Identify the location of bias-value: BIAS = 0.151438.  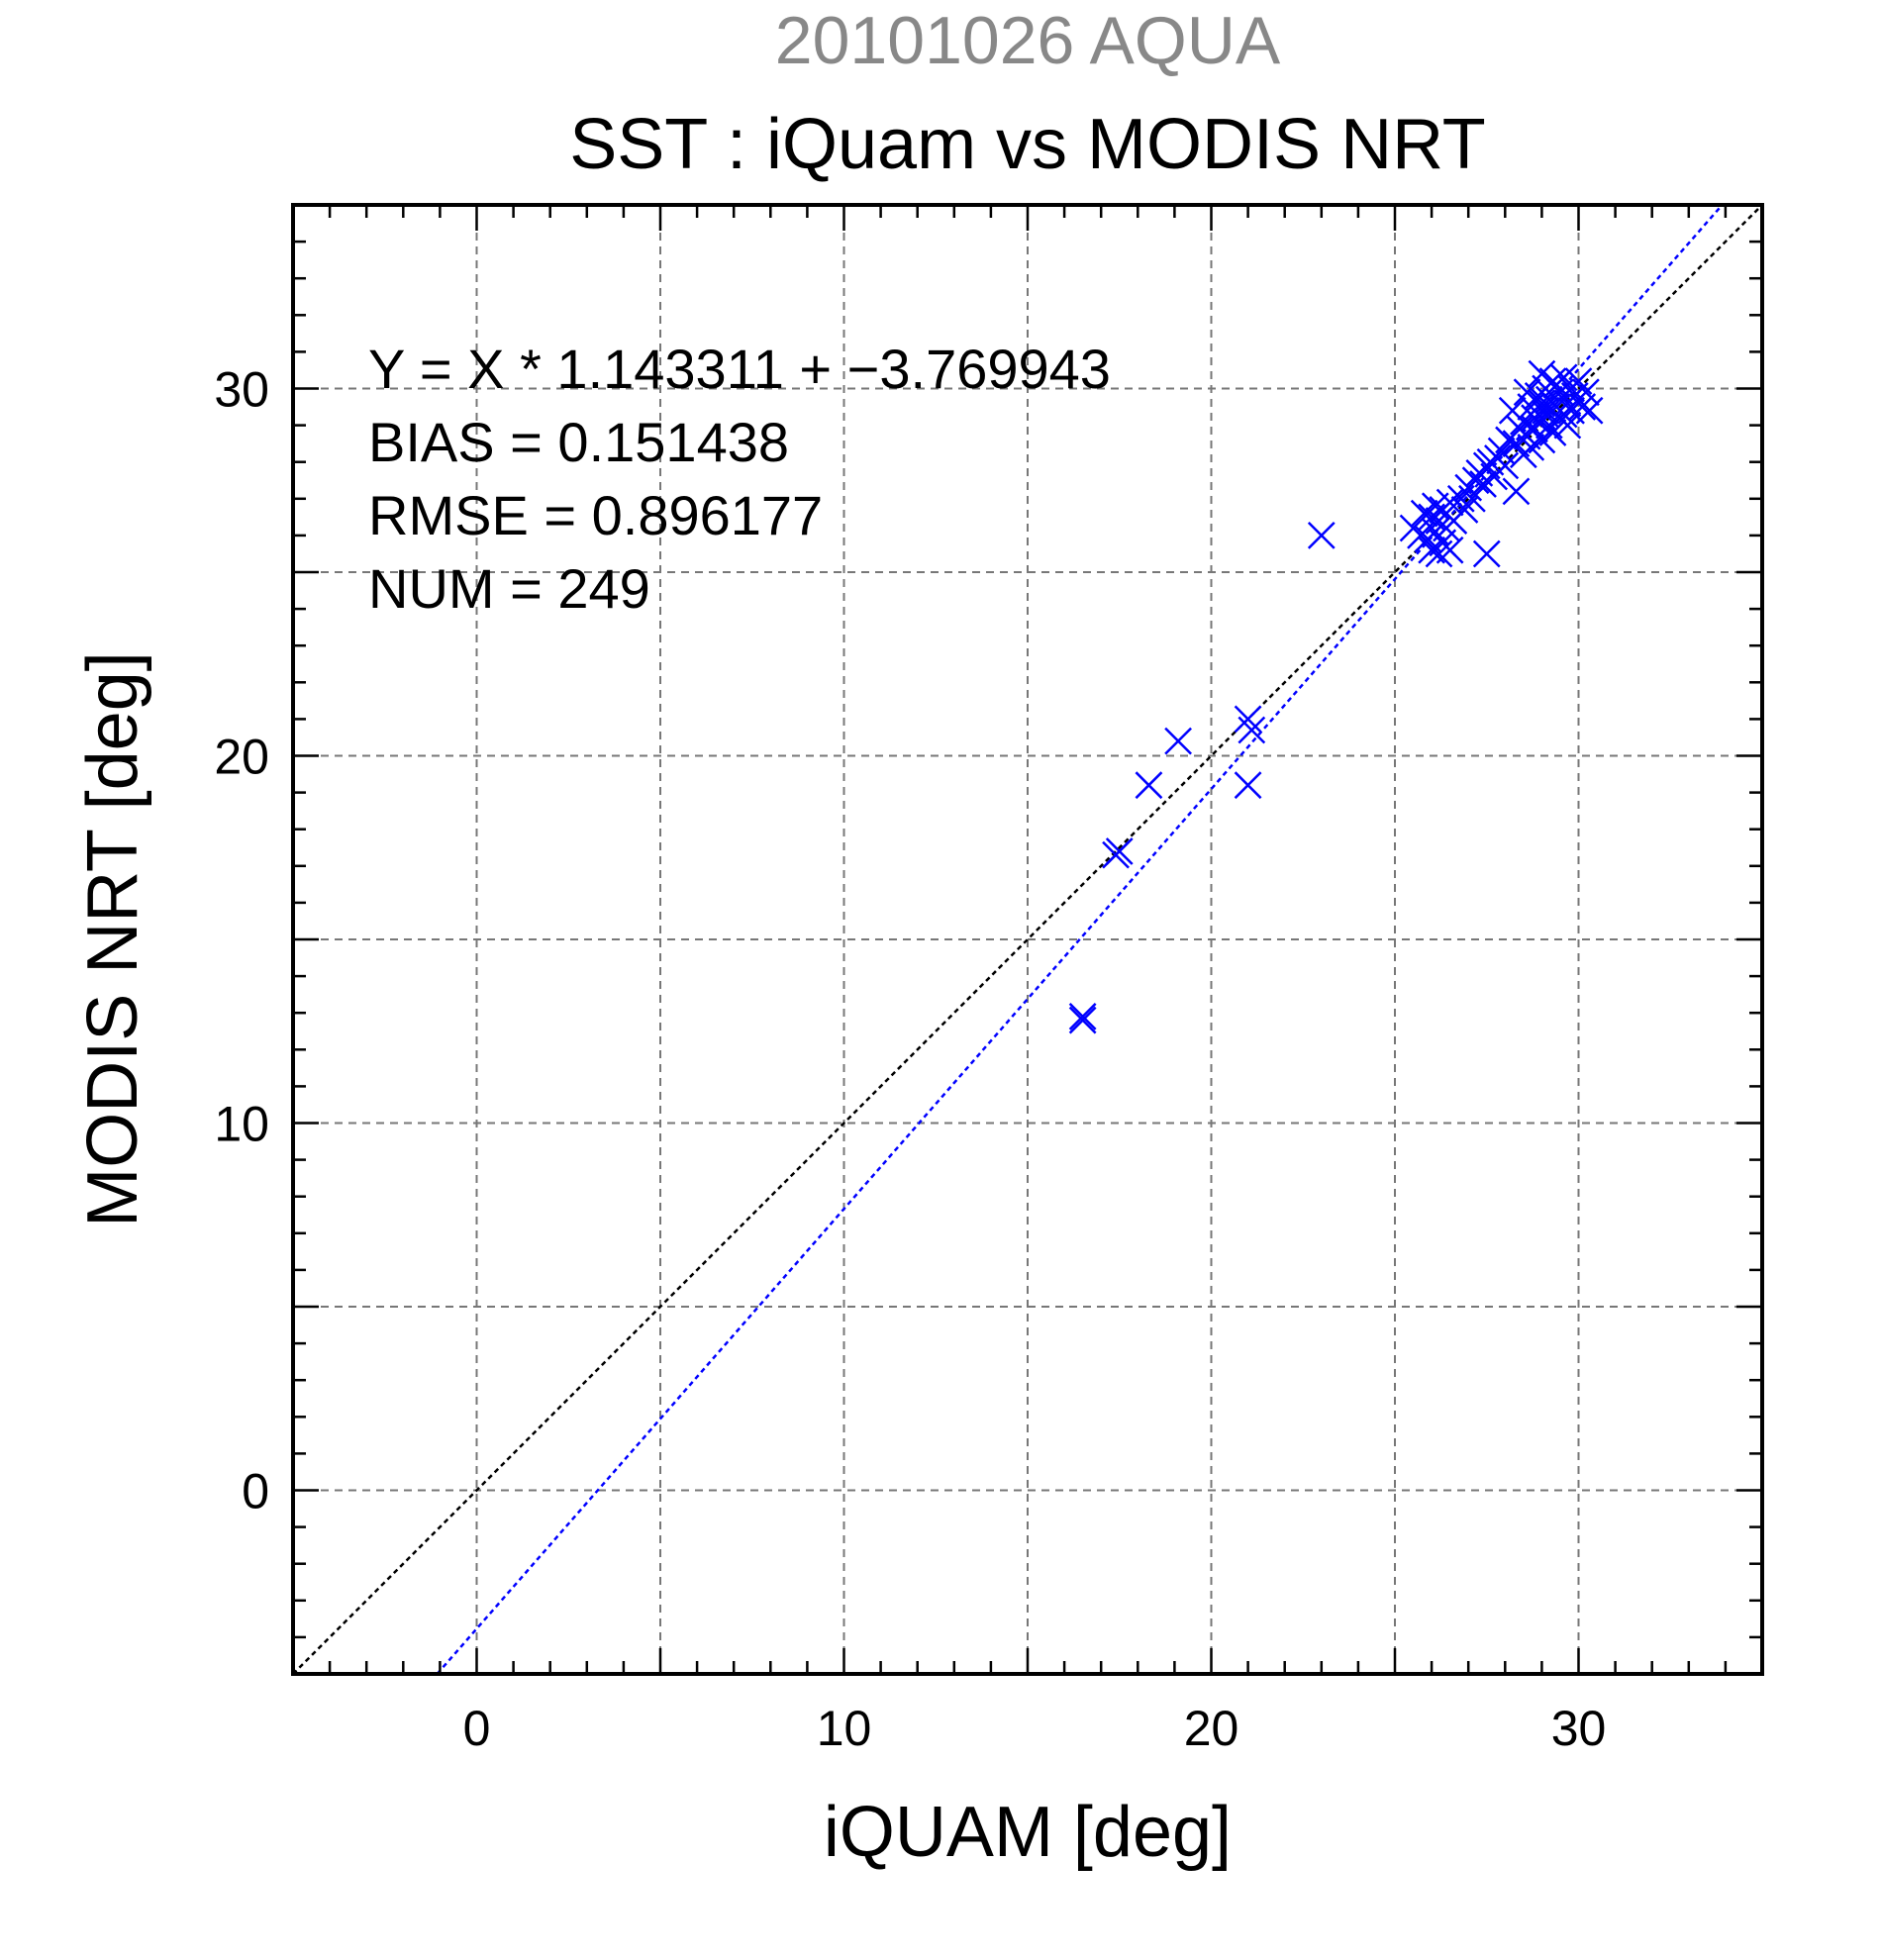
(579, 442).